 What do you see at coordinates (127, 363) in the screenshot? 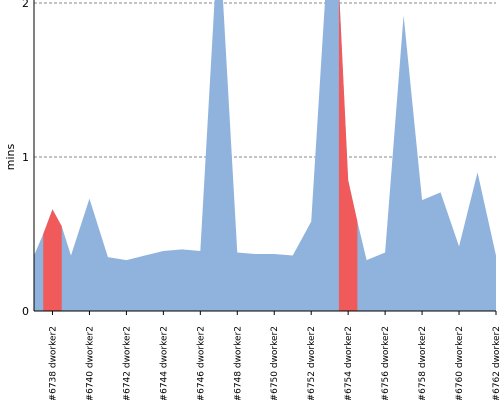
I see `x-tick-label: #6742 dworker2` at bounding box center [127, 363].